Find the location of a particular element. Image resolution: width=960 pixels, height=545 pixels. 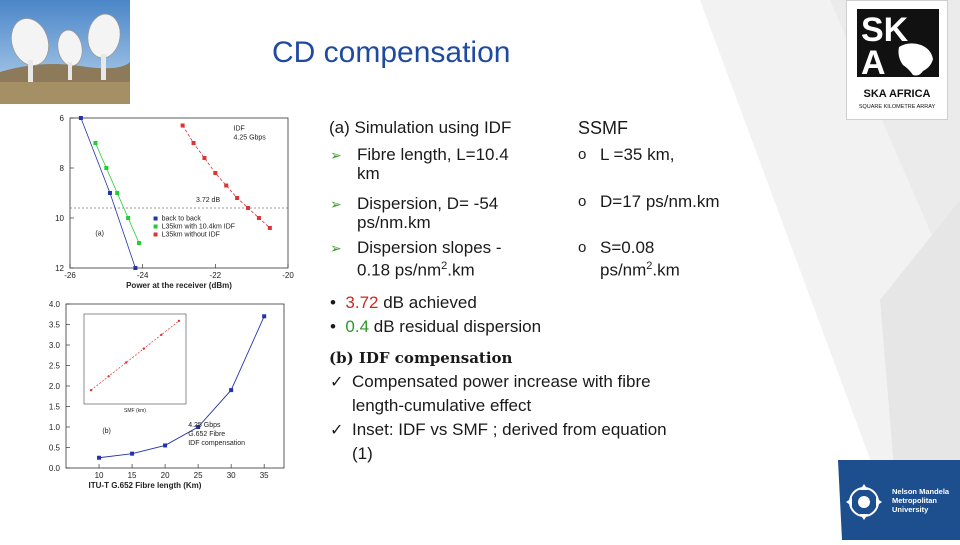

plot-frame is located at coordinates (179, 193).